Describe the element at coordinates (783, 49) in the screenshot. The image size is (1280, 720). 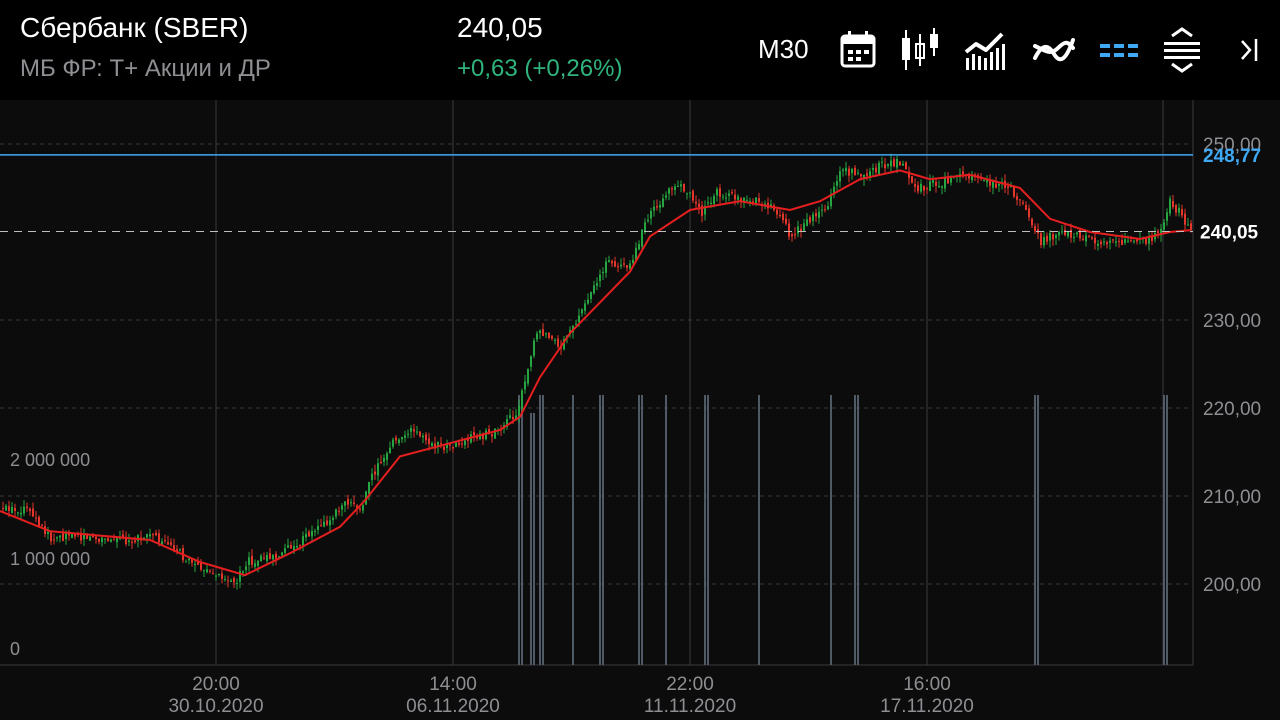
I see `timeframe-button: M30` at that location.